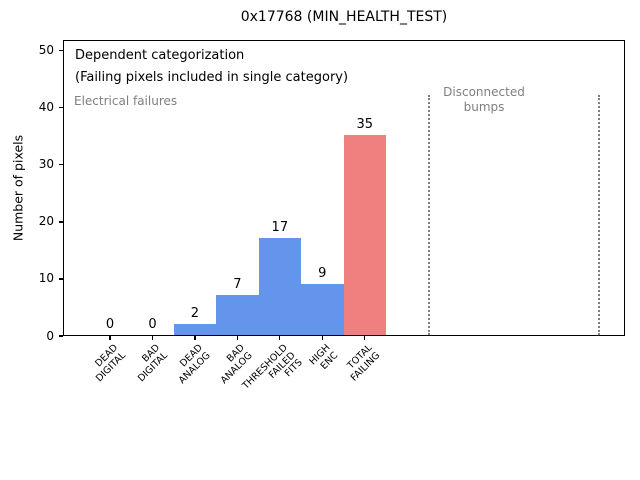 The width and height of the screenshot is (640, 480). What do you see at coordinates (110, 363) in the screenshot?
I see `x-tick-label: DEAD DIGITAL` at bounding box center [110, 363].